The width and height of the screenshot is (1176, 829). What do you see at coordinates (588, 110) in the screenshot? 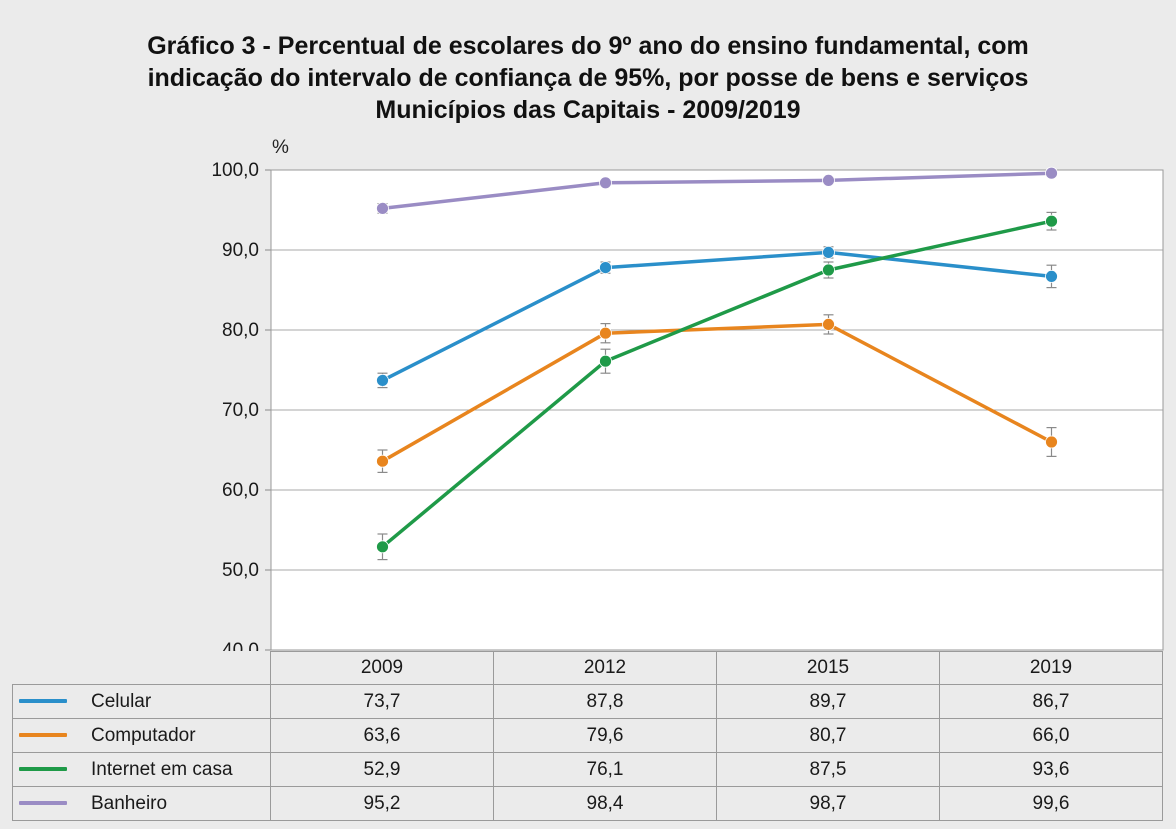
I see `chart-title-line-3: Municípios das Capitais - 2009/2019` at bounding box center [588, 110].